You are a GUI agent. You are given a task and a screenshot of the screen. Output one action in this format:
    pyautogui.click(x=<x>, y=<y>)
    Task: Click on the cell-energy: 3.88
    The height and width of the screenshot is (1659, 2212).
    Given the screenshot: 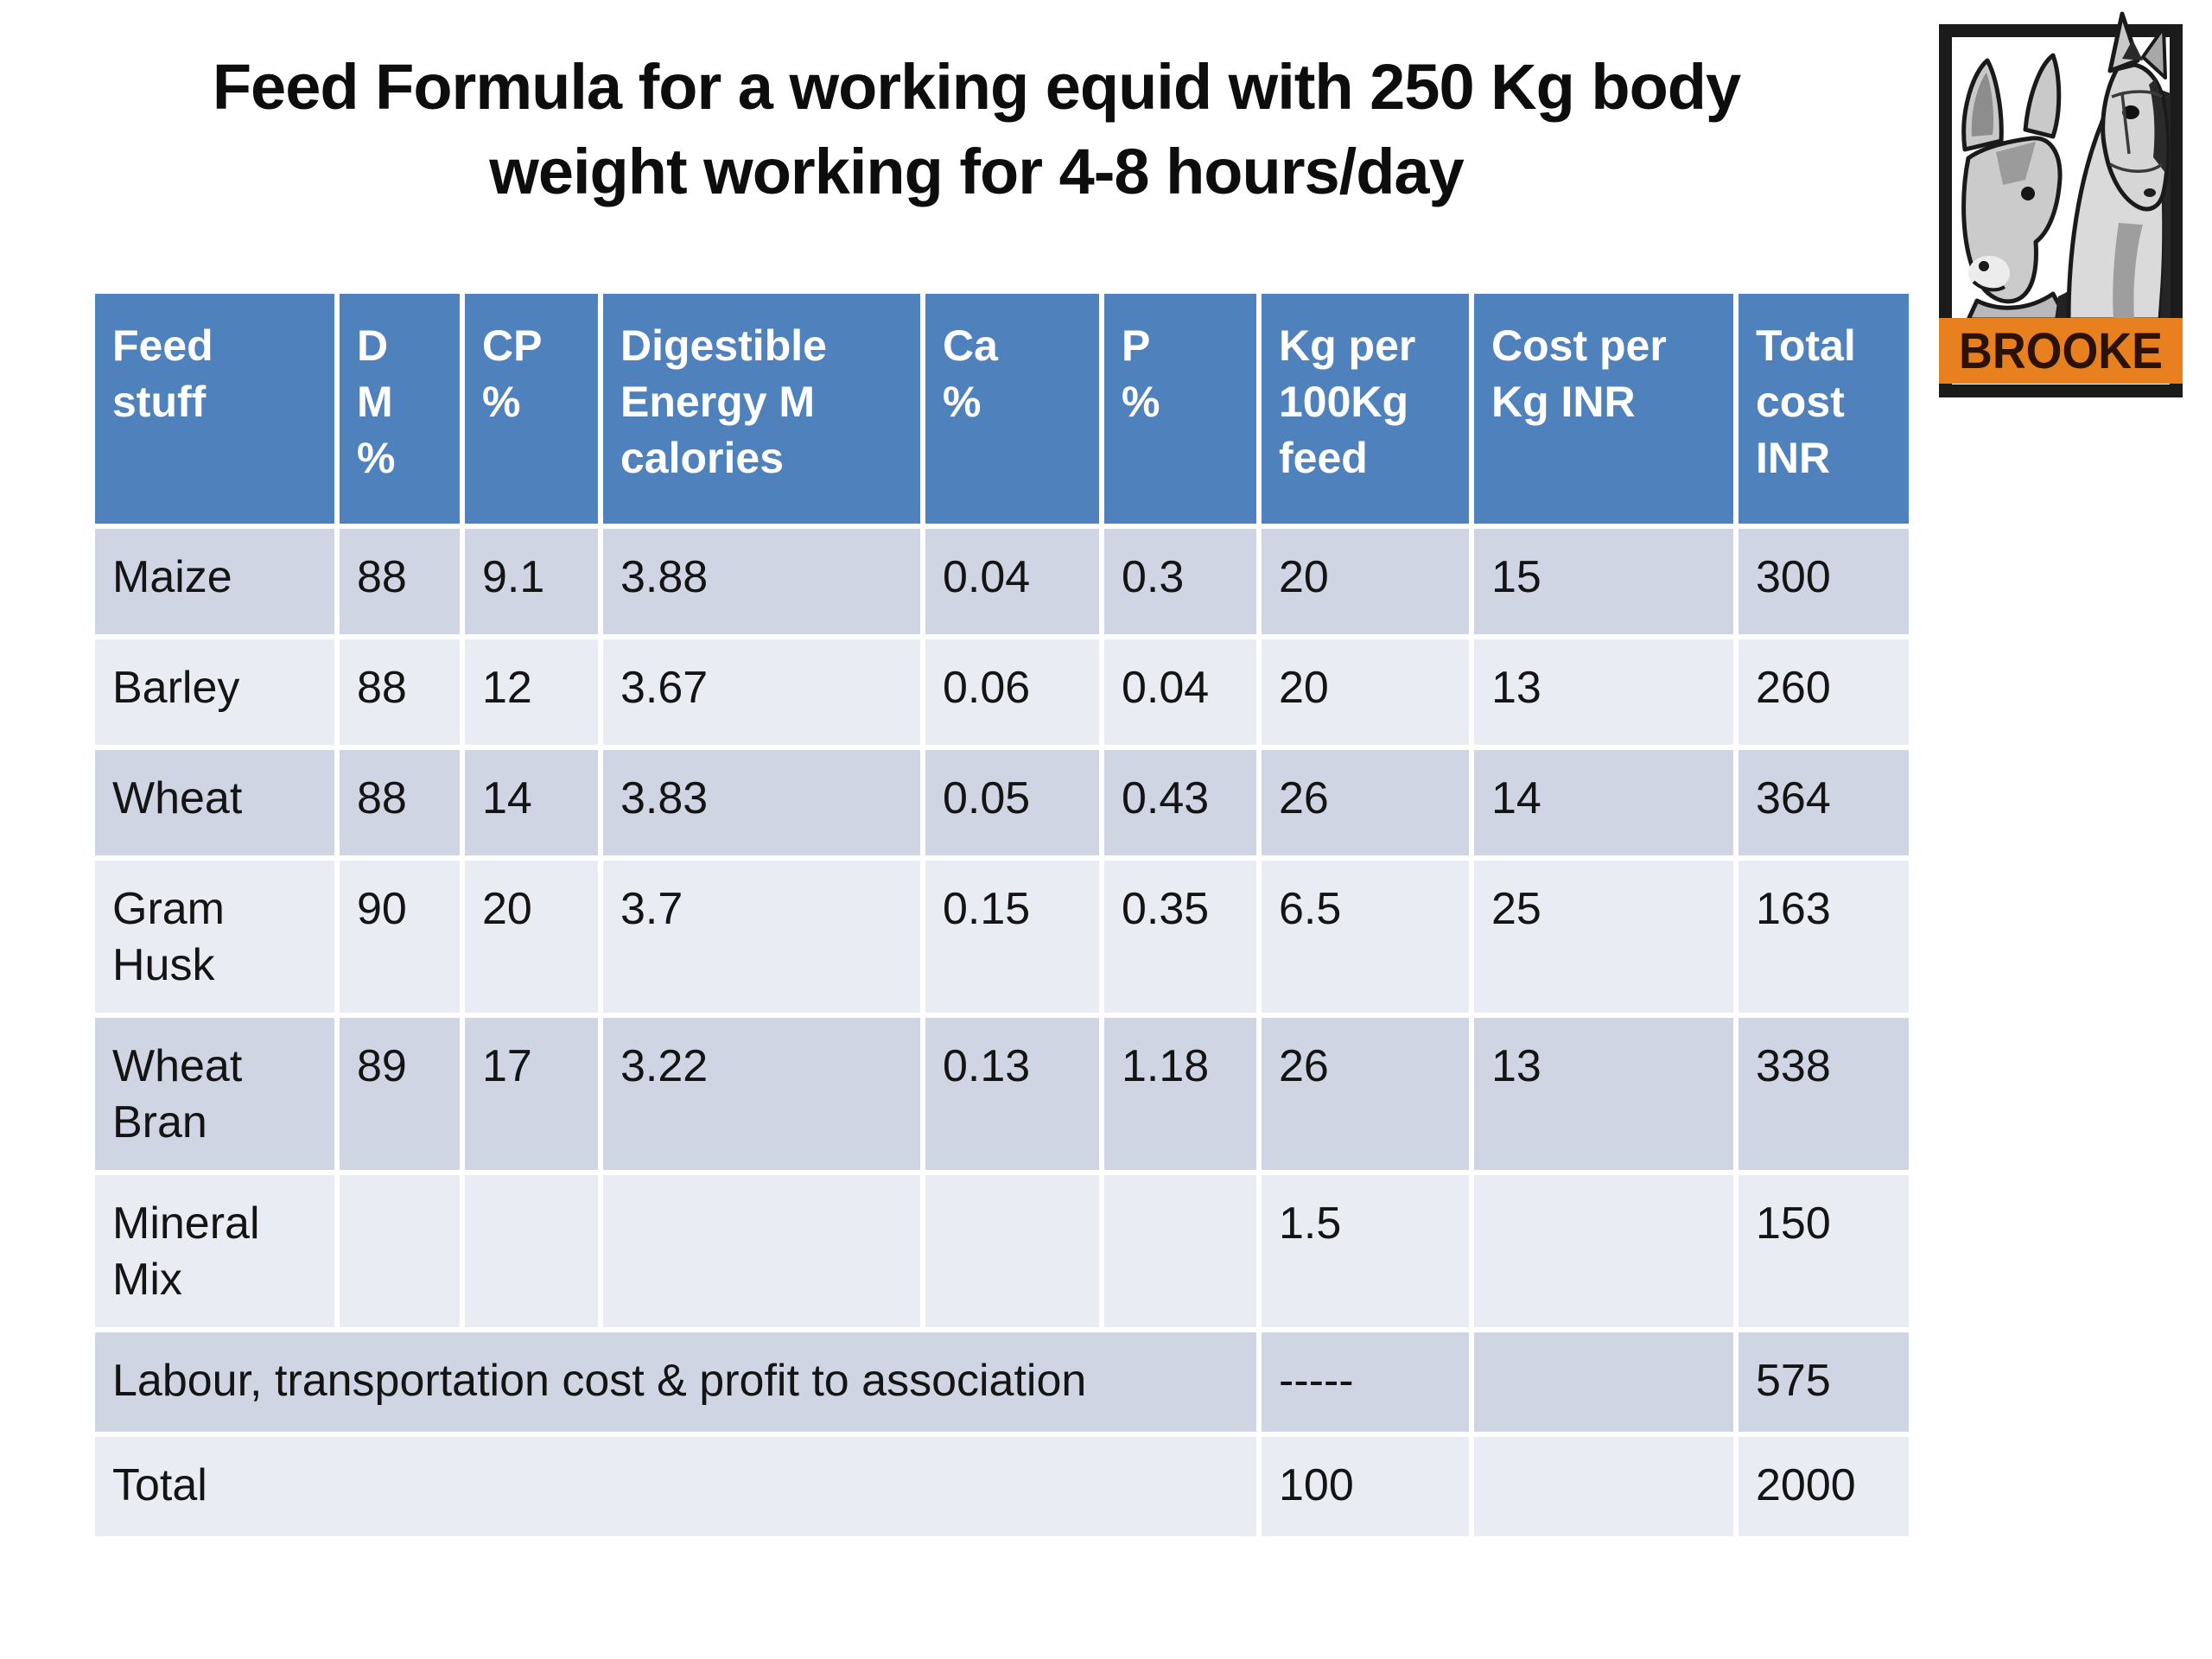 What is the action you would take?
    pyautogui.click(x=761, y=581)
    